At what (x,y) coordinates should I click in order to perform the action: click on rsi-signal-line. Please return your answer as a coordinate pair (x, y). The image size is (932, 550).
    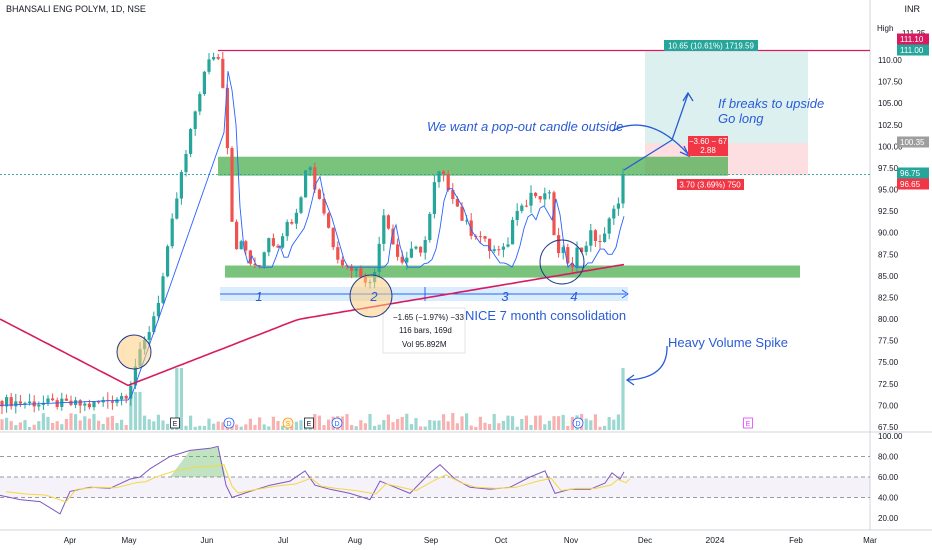
    Looking at the image, I should click on (318, 483).